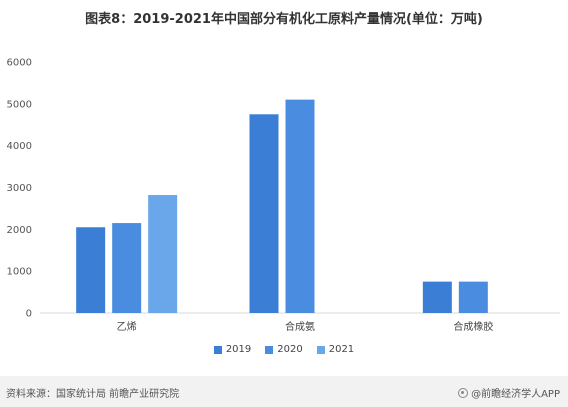 This screenshot has height=407, width=568. I want to click on chart-title: 图表8：2019-2021年中国部分有机化工原料产量情况(单位：万吨), so click(284, 19).